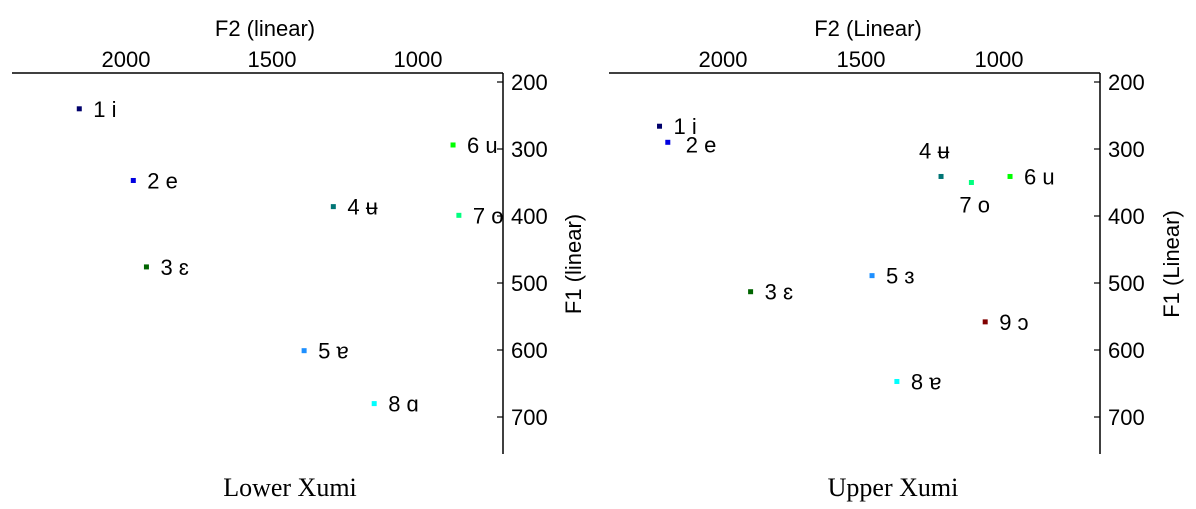 This screenshot has width=1196, height=509. I want to click on y-axis-title: F1 (linear), so click(573, 264).